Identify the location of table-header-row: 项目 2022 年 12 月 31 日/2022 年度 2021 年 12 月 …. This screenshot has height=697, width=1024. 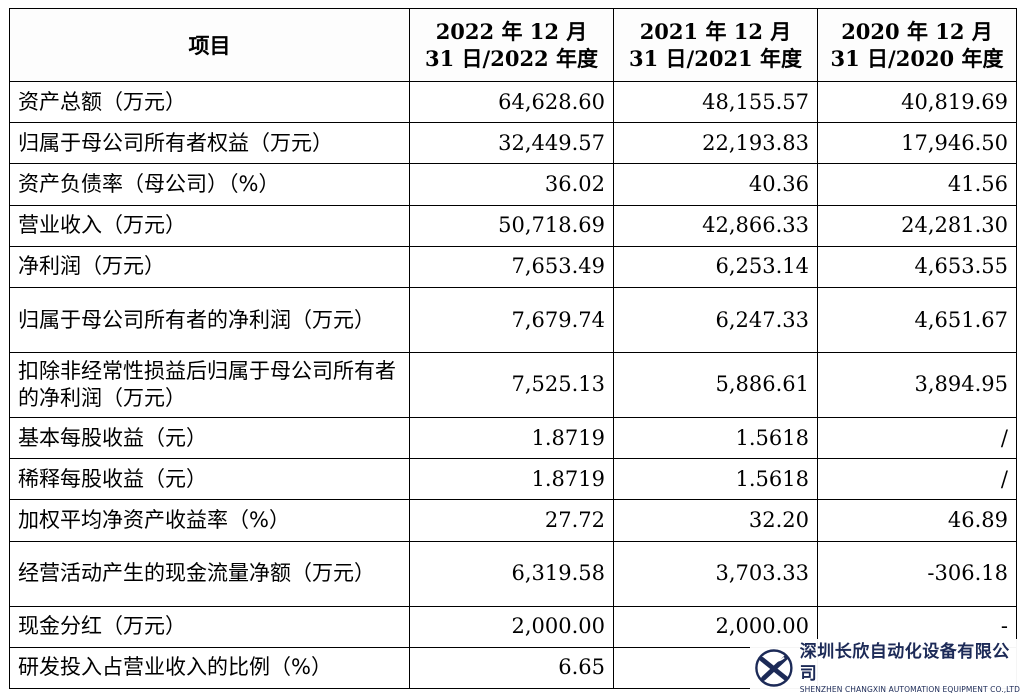
(513, 45).